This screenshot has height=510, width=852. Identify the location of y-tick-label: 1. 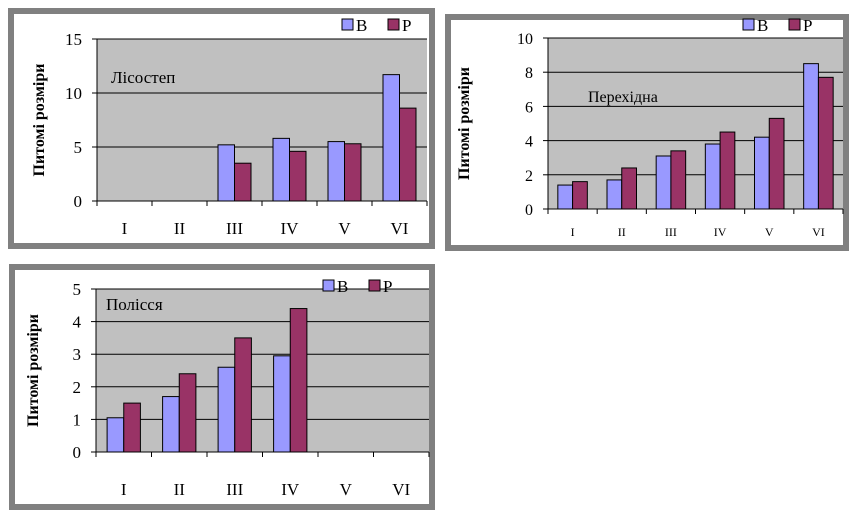
(77, 419).